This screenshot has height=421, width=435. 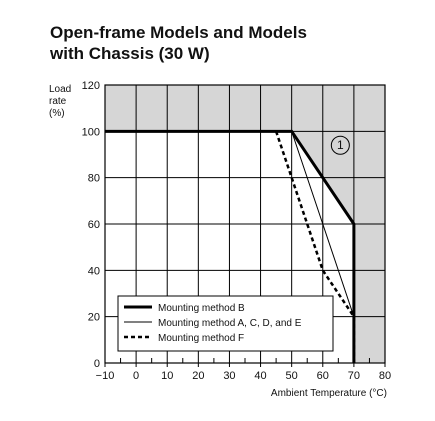 What do you see at coordinates (201, 338) in the screenshot?
I see `legend-label-3: Mounting method F` at bounding box center [201, 338].